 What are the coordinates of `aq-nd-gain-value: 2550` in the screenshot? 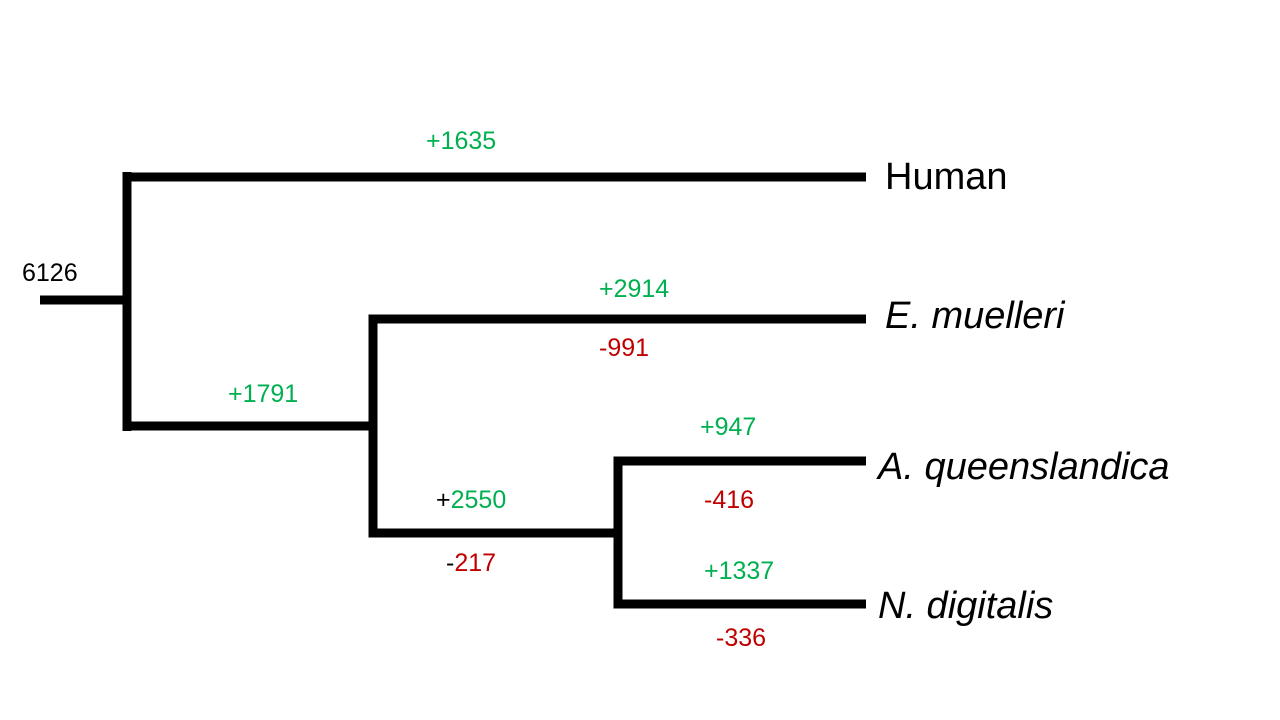 It's located at (479, 500).